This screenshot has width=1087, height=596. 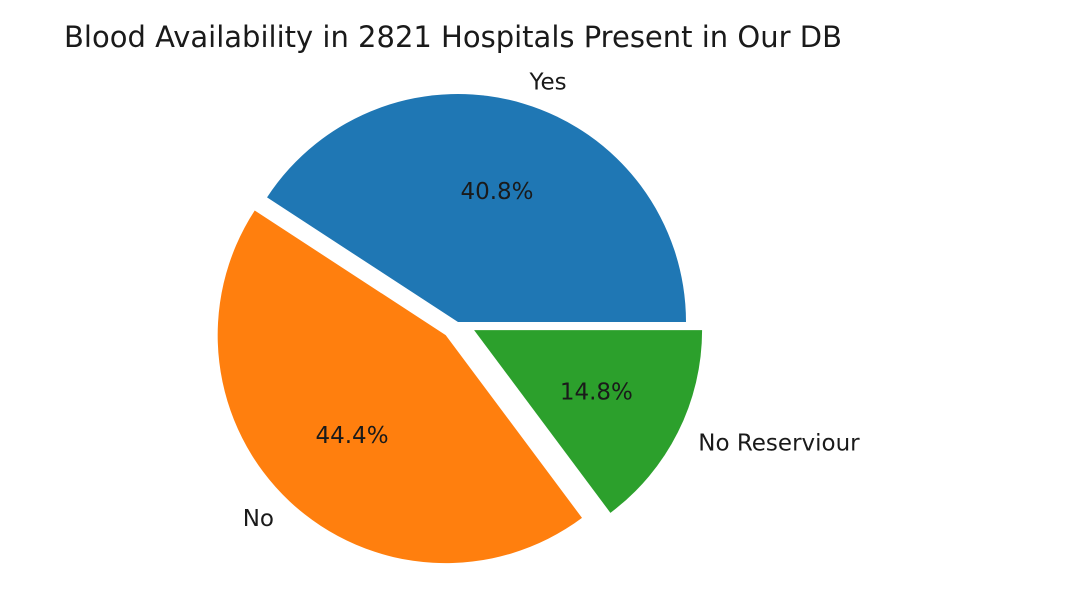 What do you see at coordinates (351, 436) in the screenshot?
I see `pie-pct-label: 44.4%` at bounding box center [351, 436].